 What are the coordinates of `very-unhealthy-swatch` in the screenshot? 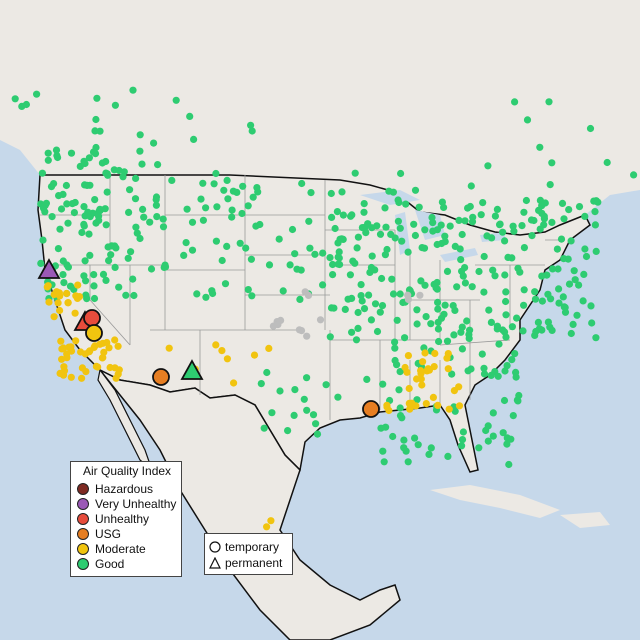 It's located at (83, 504).